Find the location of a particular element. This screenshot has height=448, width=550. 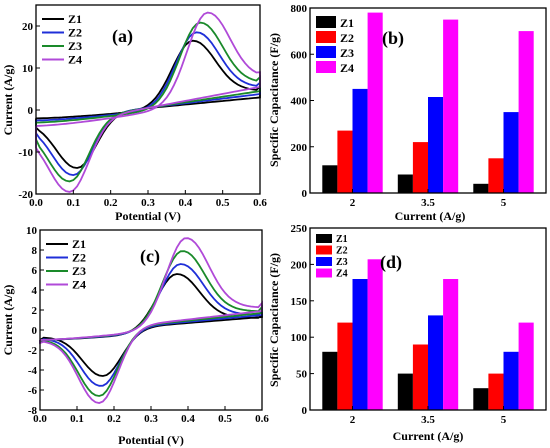

y-tick-label: -8 is located at coordinates (33, 411).